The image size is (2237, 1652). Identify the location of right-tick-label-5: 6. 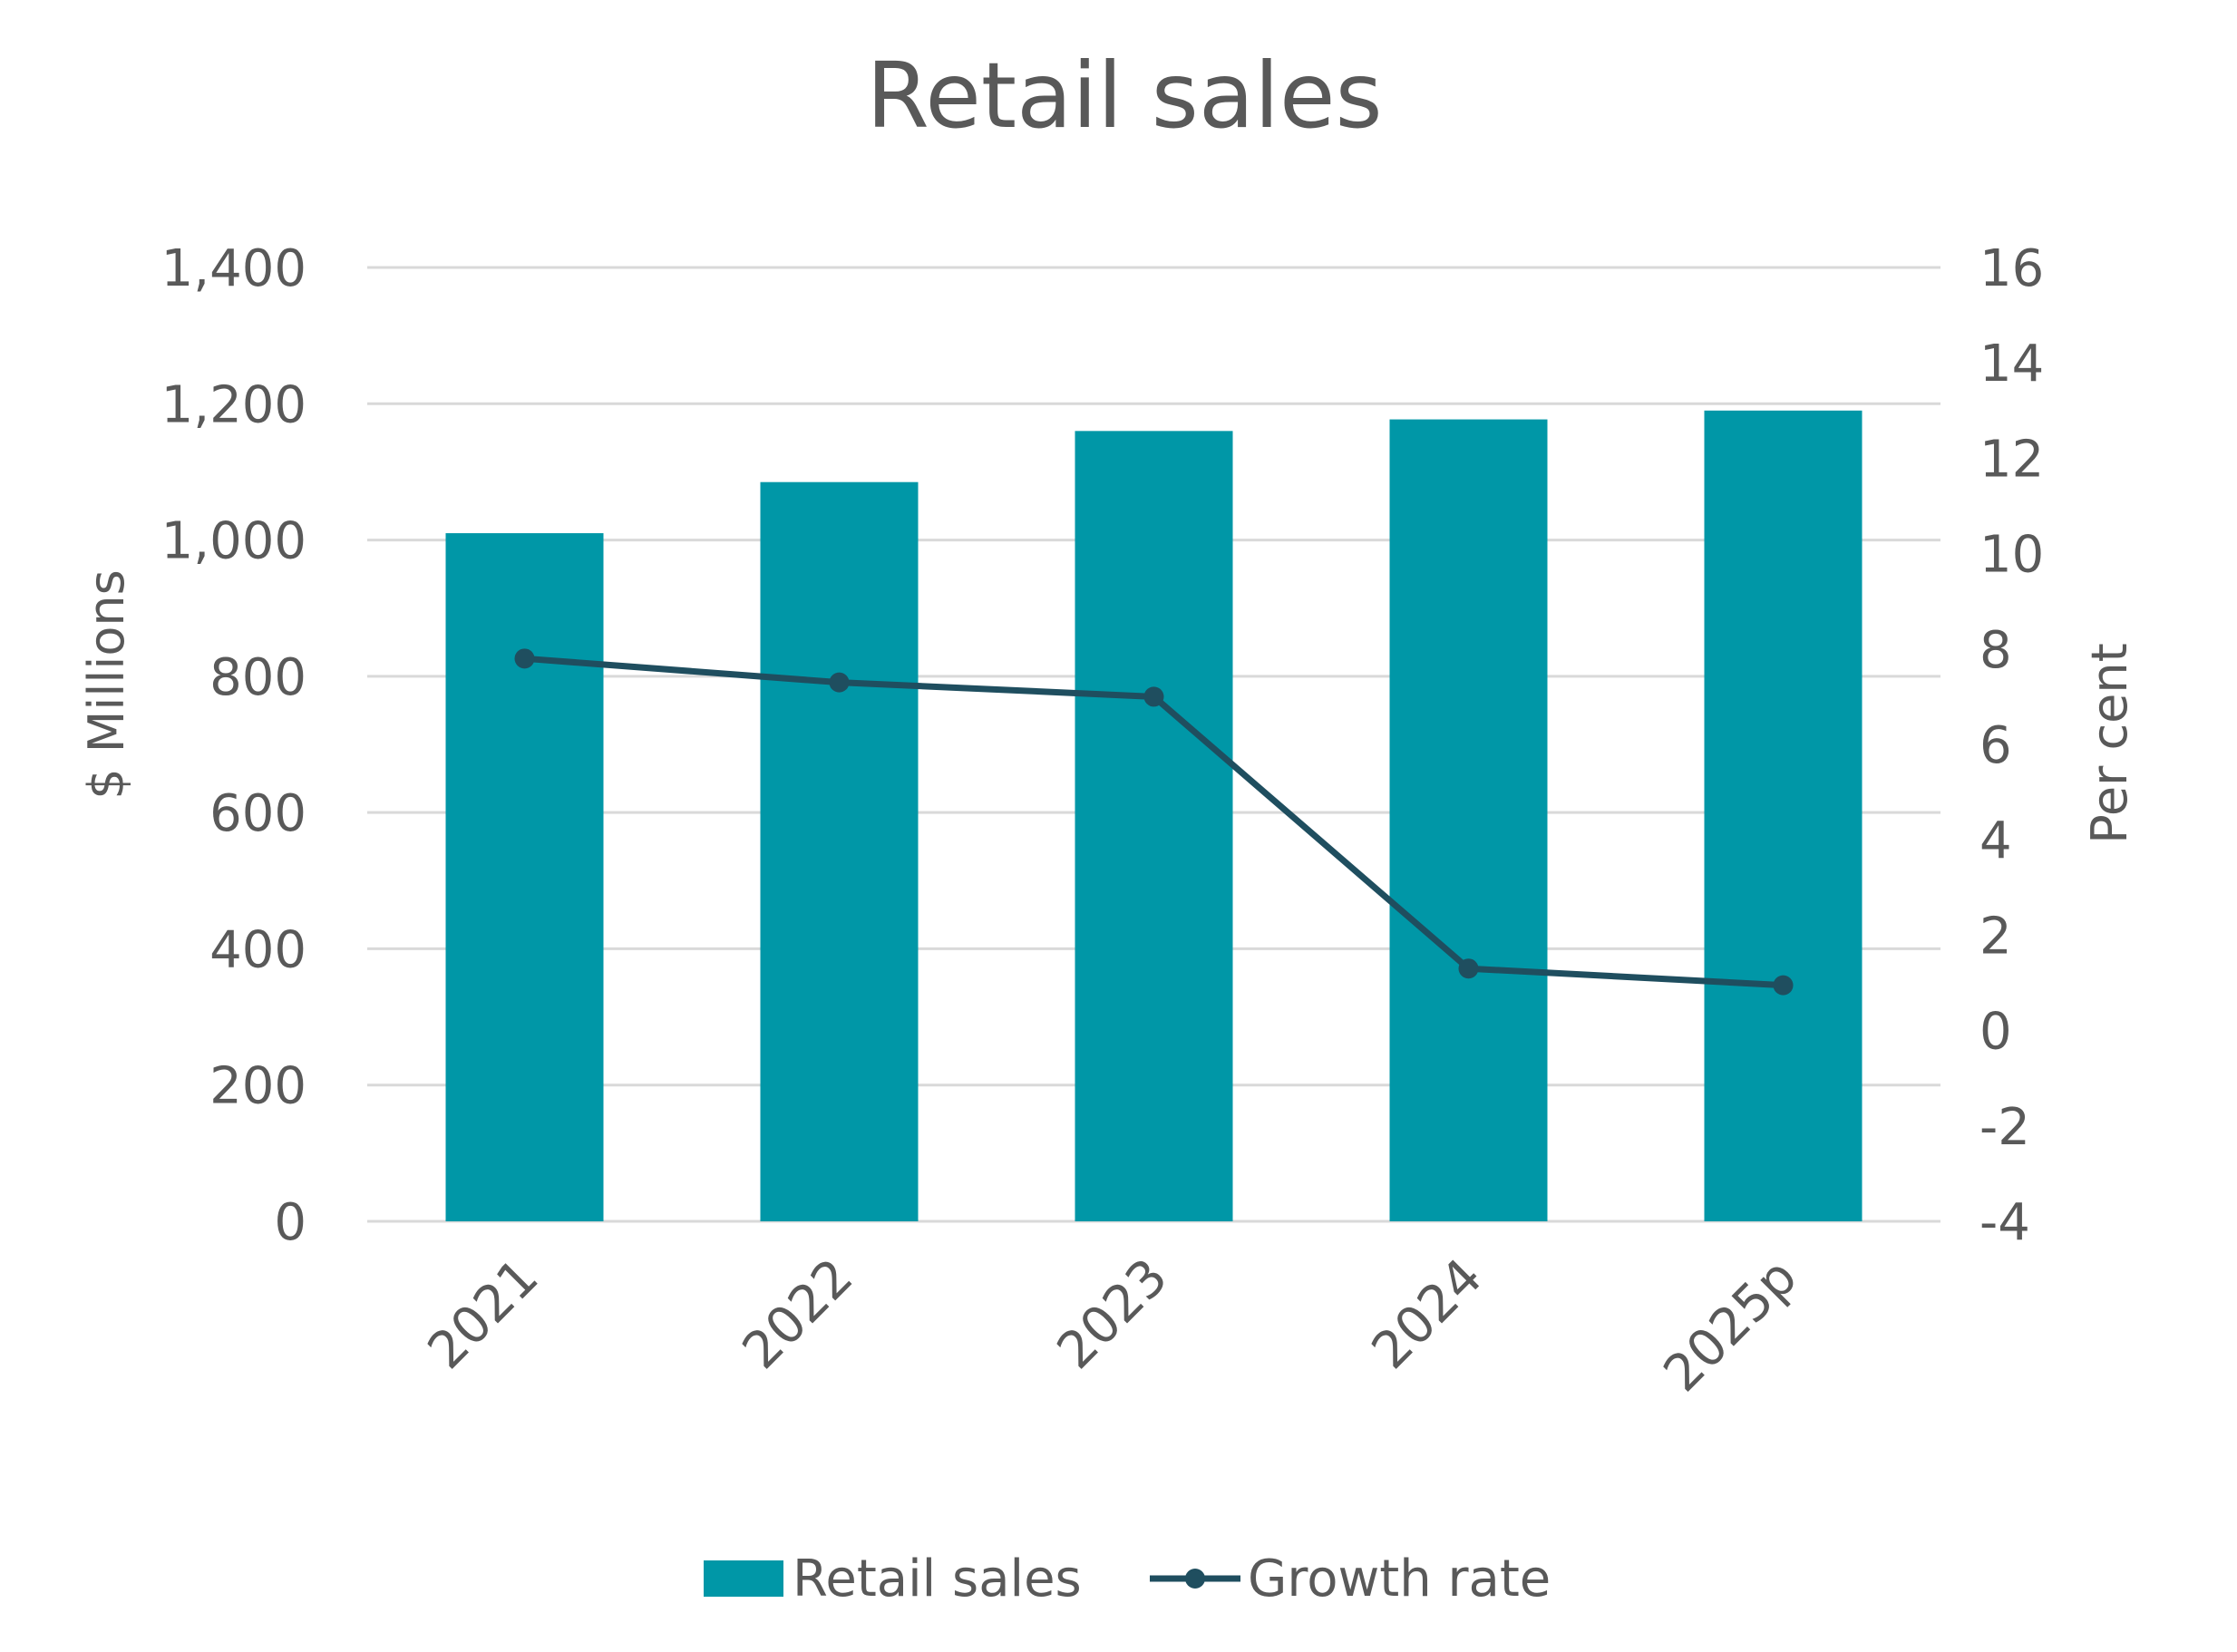
(1996, 746).